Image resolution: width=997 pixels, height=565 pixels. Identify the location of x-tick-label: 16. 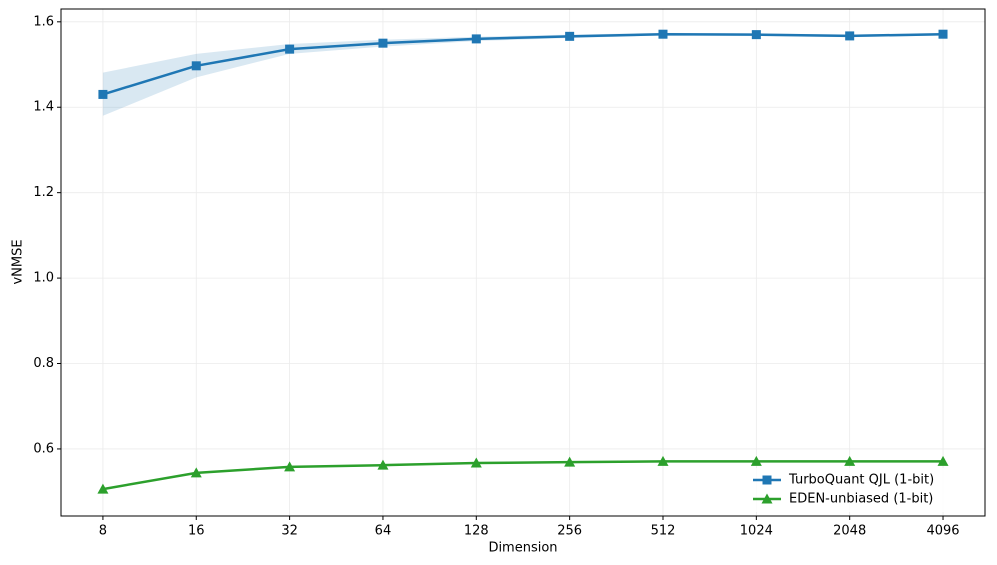
(196, 531).